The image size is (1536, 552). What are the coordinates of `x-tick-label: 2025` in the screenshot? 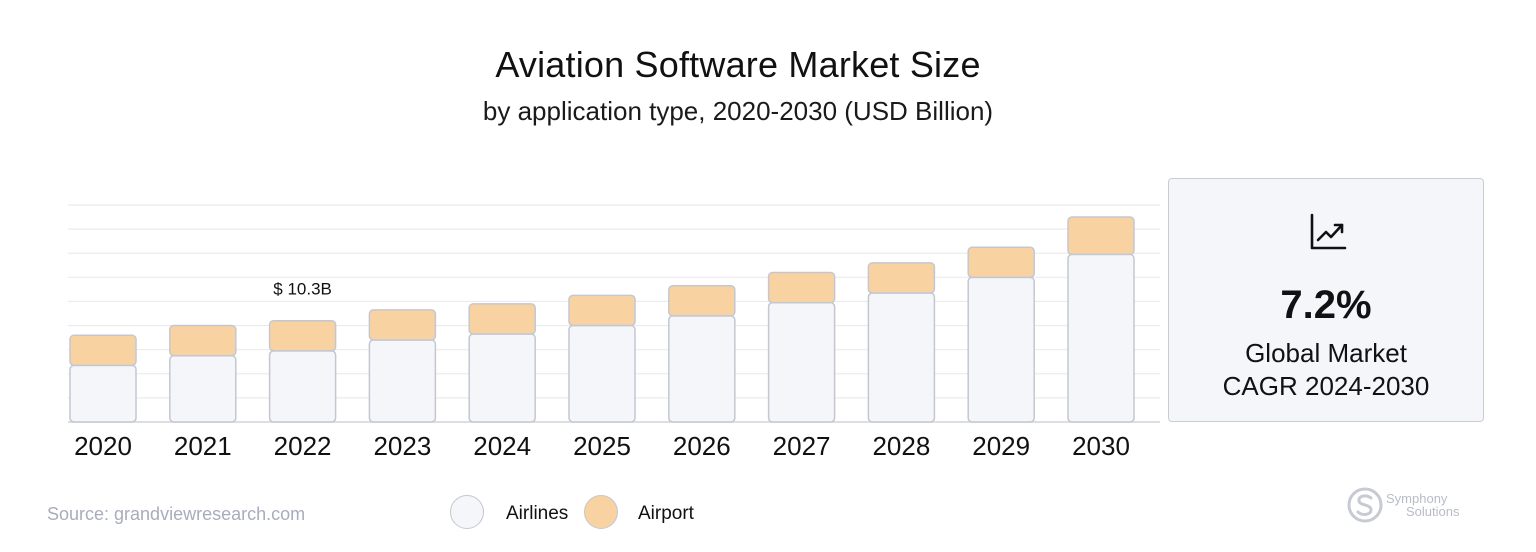 It's located at (602, 446).